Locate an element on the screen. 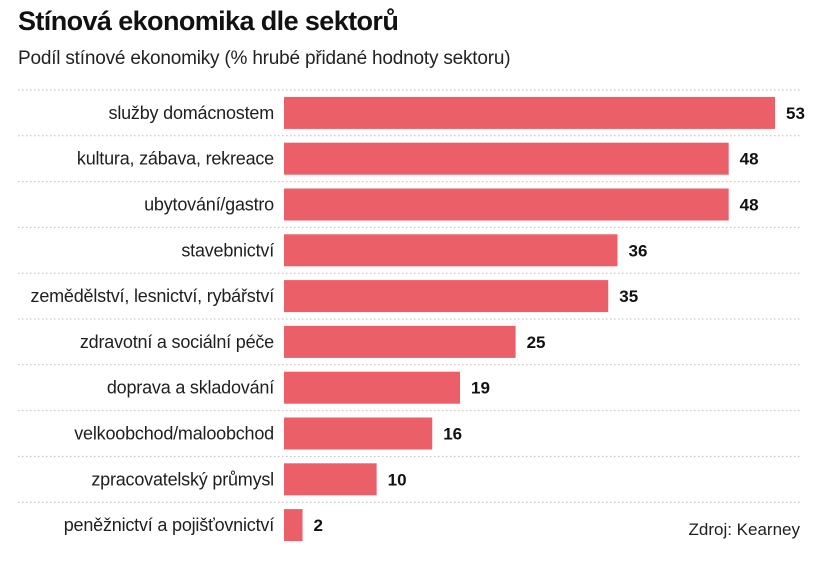 This screenshot has height=574, width=820. value-label: 35 is located at coordinates (628, 296).